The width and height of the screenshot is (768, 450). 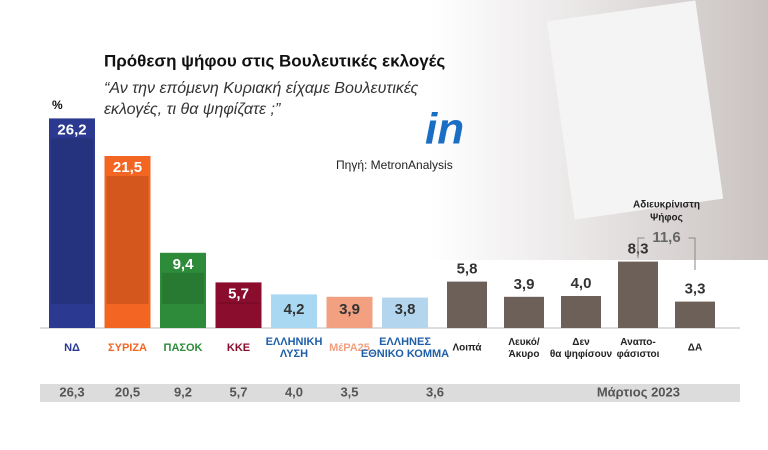 What do you see at coordinates (72, 348) in the screenshot?
I see `category-label: ΝΔ` at bounding box center [72, 348].